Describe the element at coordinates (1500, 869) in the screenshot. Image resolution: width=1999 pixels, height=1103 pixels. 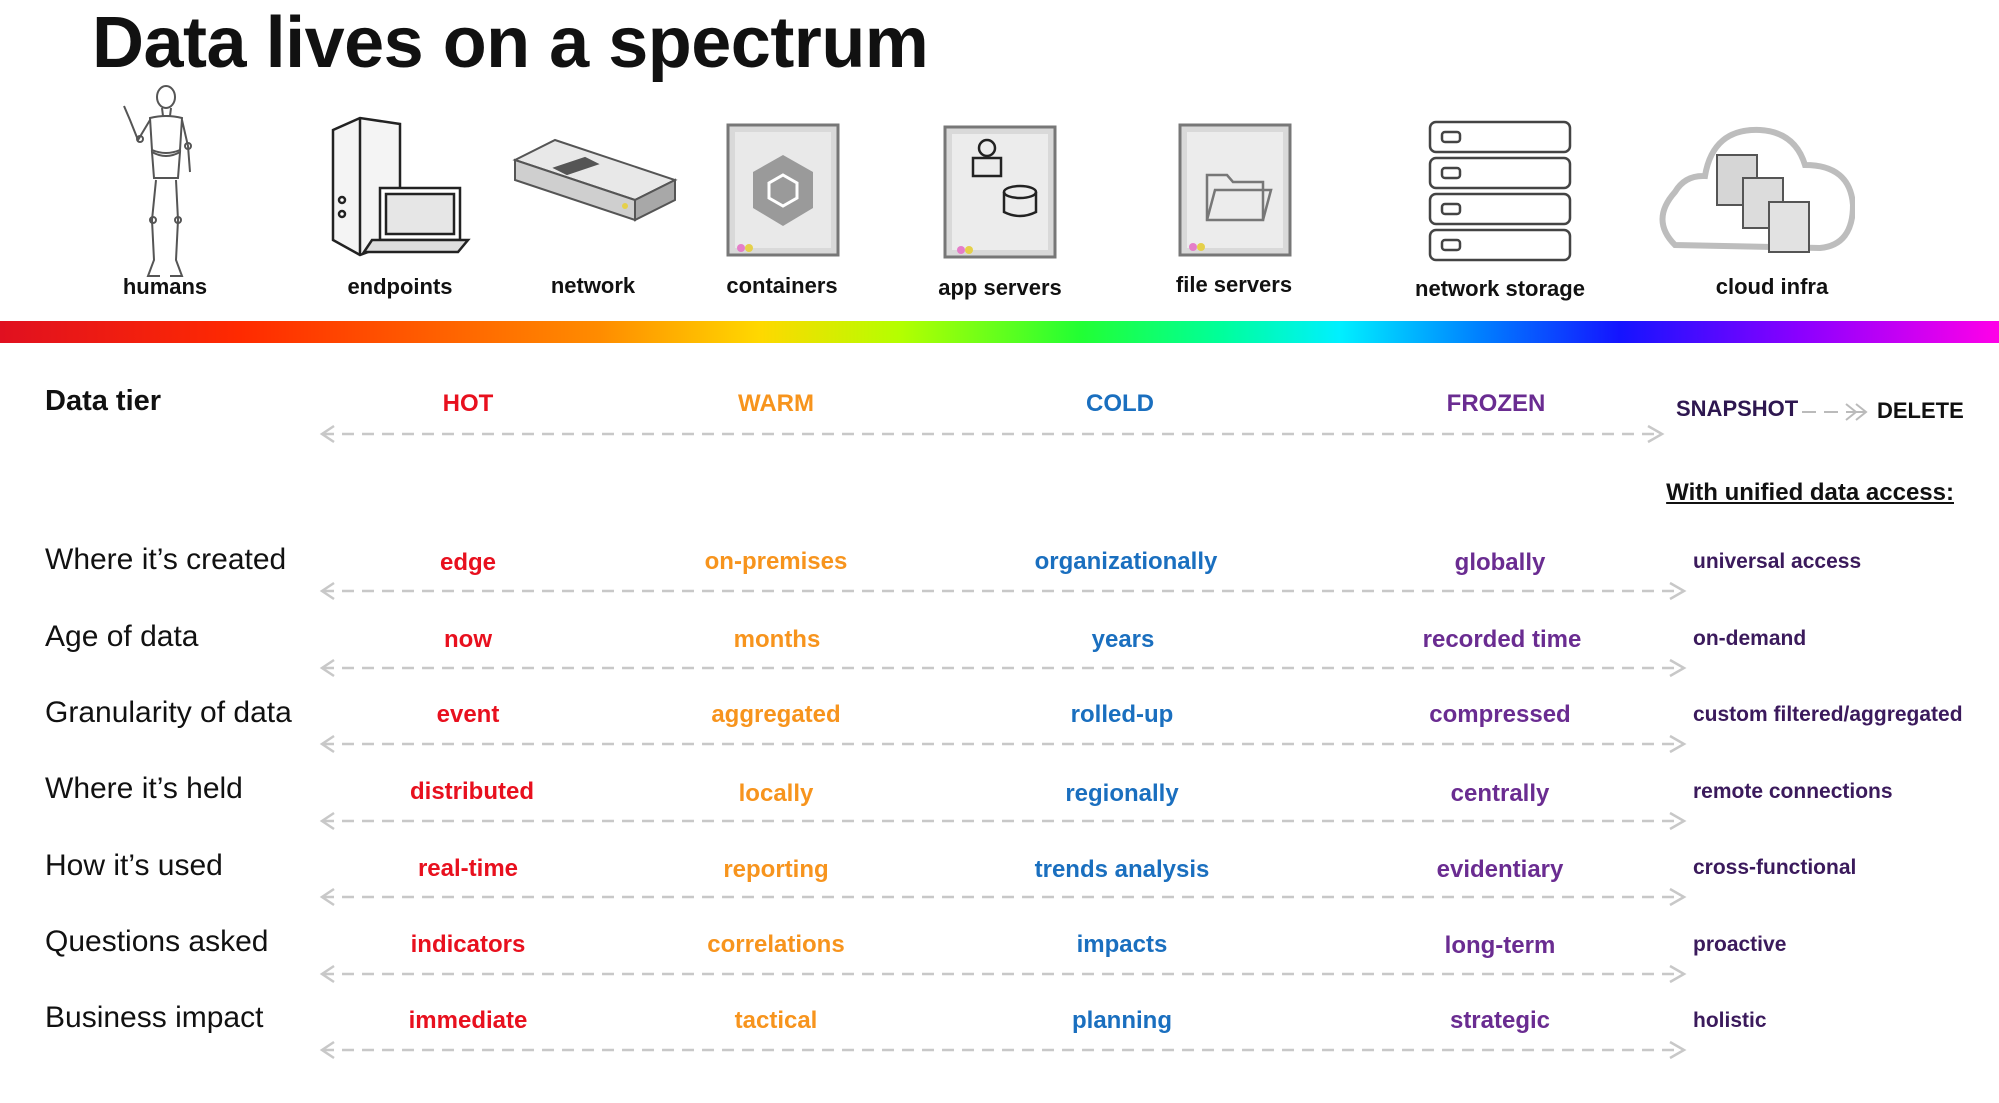
I see `frozen-value: evidentiary` at that location.